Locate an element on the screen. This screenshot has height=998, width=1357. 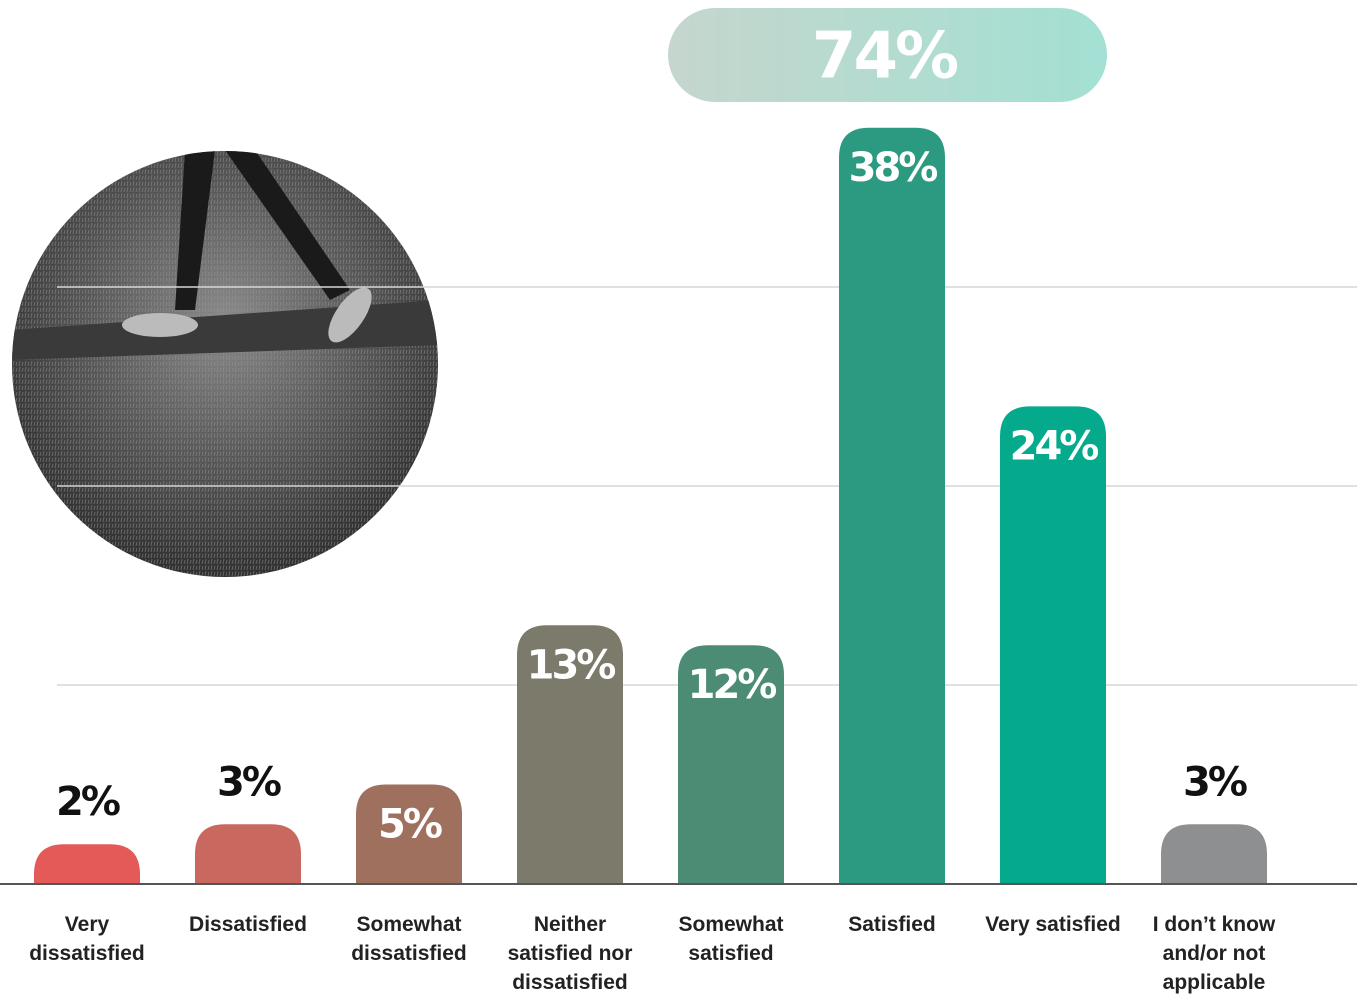
category-label: Dissatisfied is located at coordinates (248, 924).